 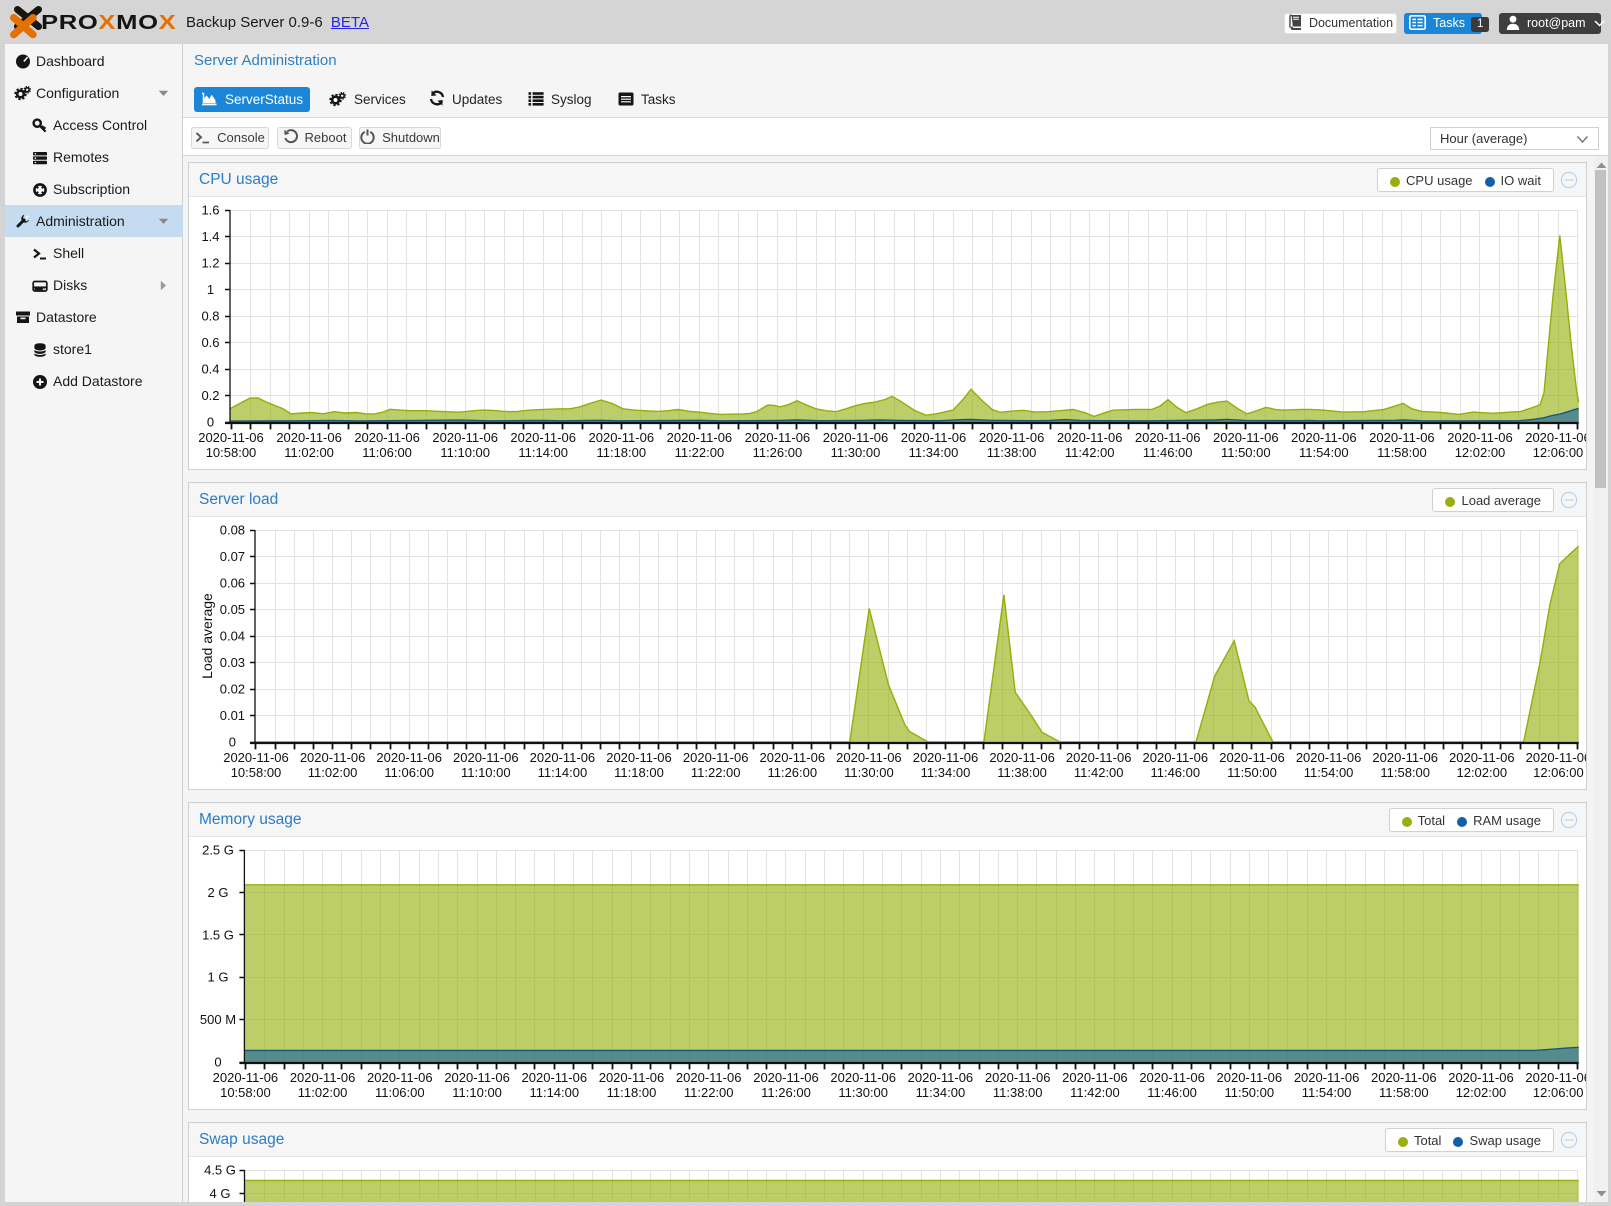 I want to click on svg-text: 0.4, so click(x=210, y=369).